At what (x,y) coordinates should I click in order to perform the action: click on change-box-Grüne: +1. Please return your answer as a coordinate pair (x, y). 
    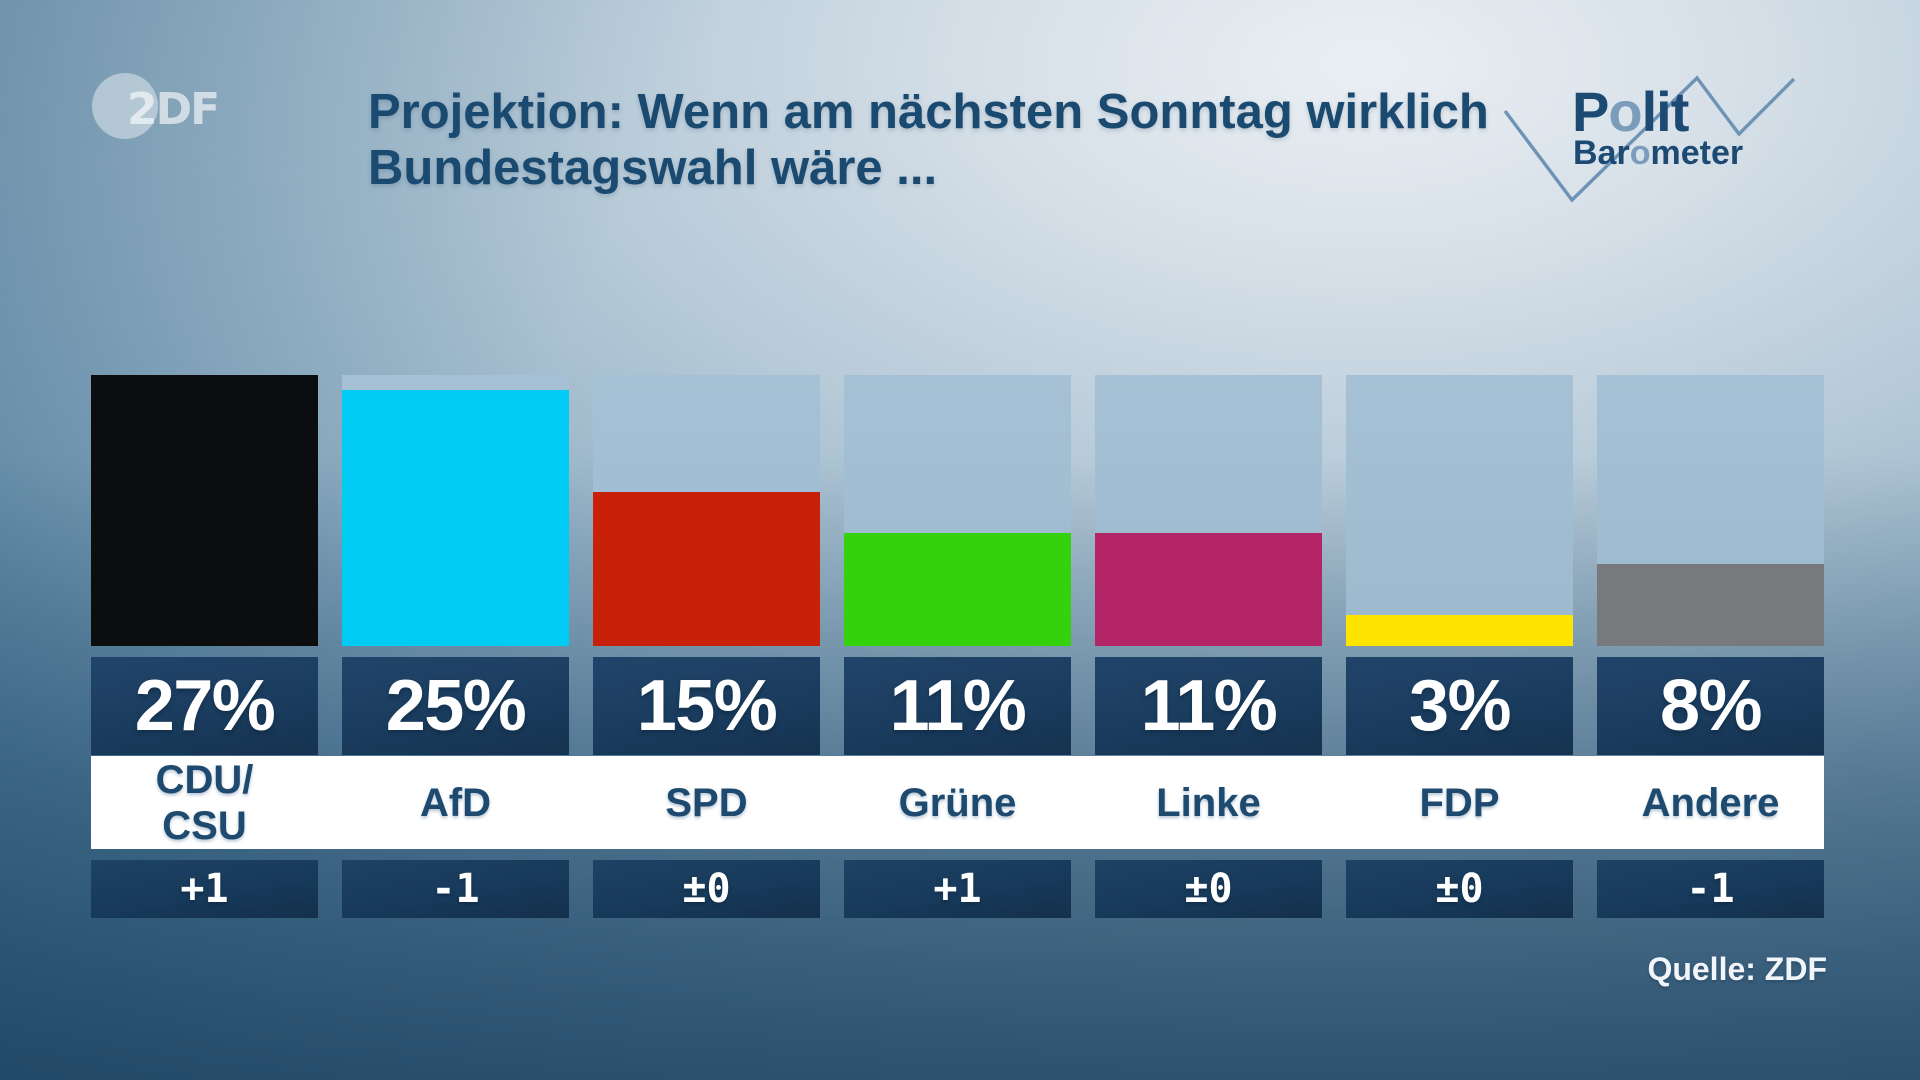
    Looking at the image, I should click on (957, 889).